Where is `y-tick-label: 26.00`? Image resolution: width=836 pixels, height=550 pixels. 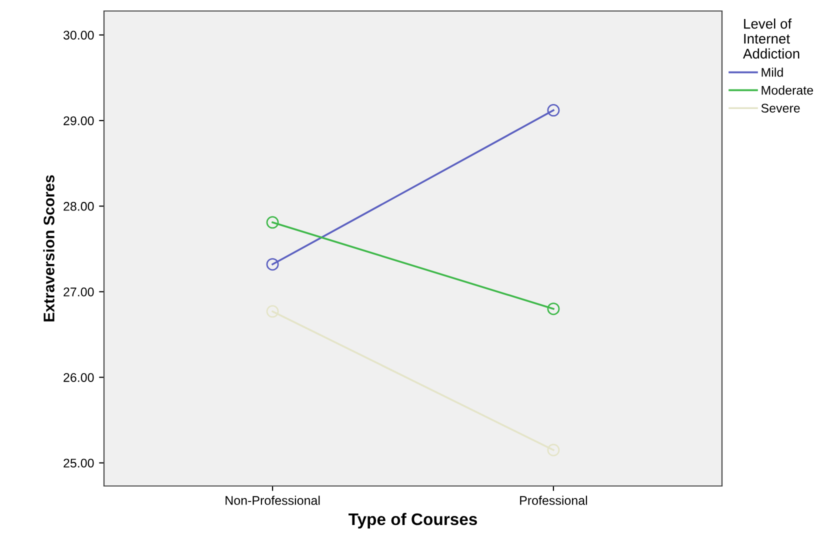
y-tick-label: 26.00 is located at coordinates (79, 377).